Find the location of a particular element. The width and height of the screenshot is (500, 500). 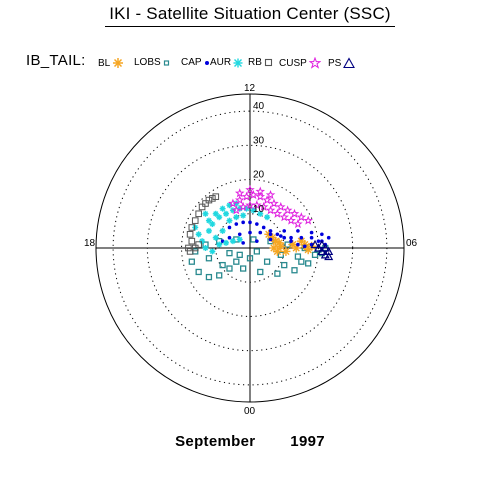

grid-ring is located at coordinates (250, 248).